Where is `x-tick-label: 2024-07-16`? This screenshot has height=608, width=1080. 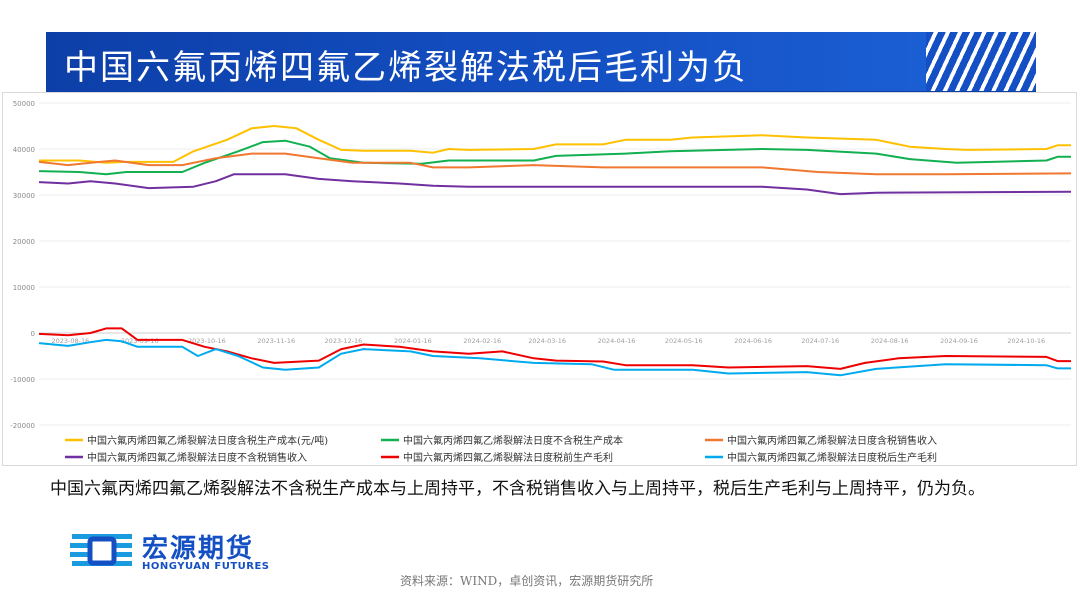
x-tick-label: 2024-07-16 is located at coordinates (820, 341).